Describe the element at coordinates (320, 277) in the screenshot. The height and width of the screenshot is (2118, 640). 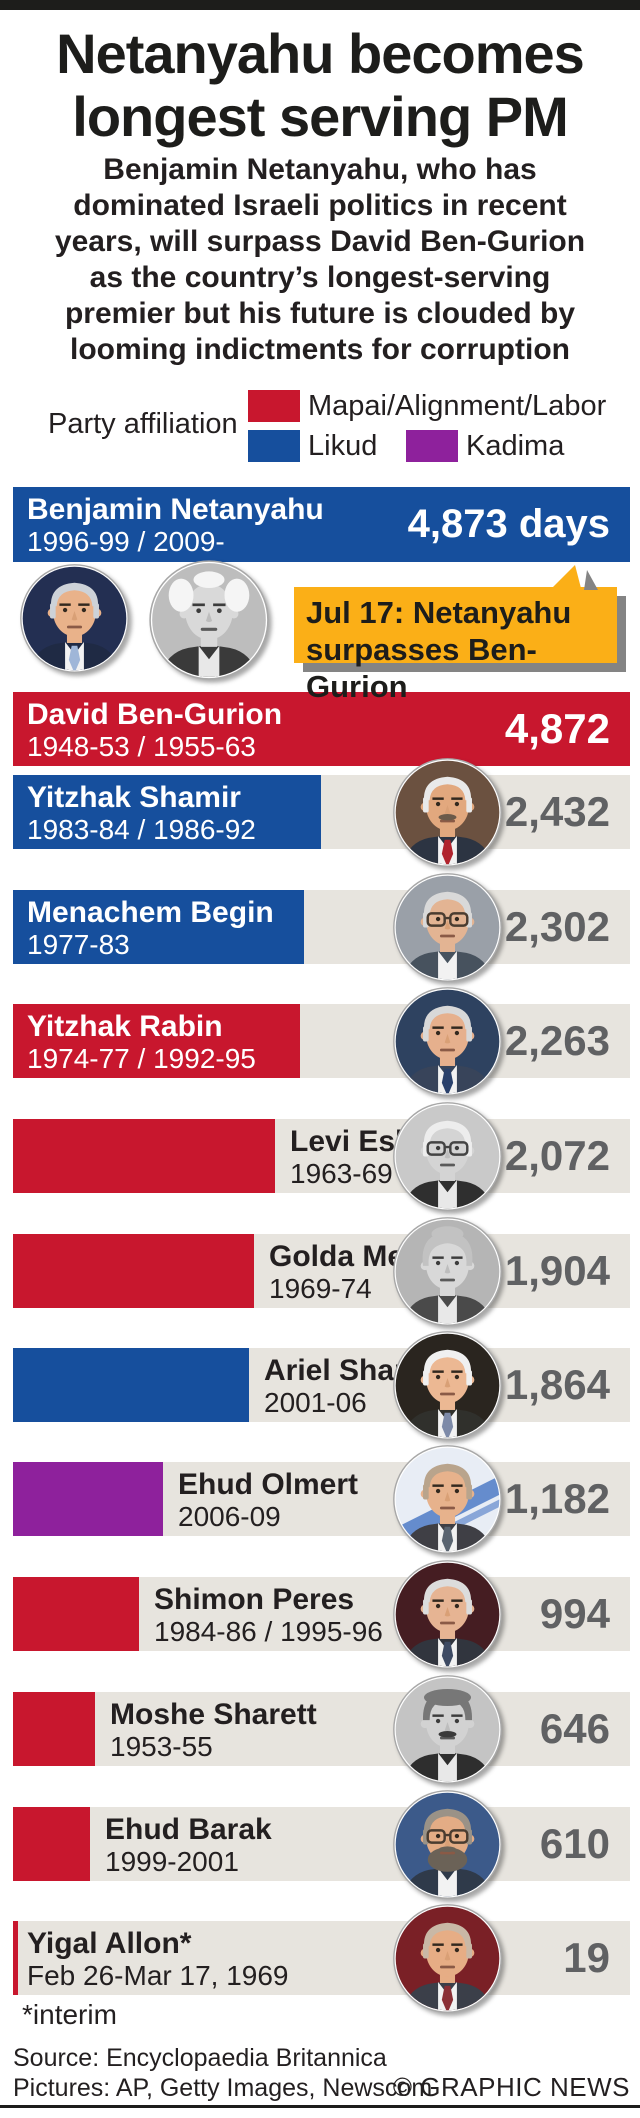
I see `subtitle-line: as the country’s longest-serving` at that location.